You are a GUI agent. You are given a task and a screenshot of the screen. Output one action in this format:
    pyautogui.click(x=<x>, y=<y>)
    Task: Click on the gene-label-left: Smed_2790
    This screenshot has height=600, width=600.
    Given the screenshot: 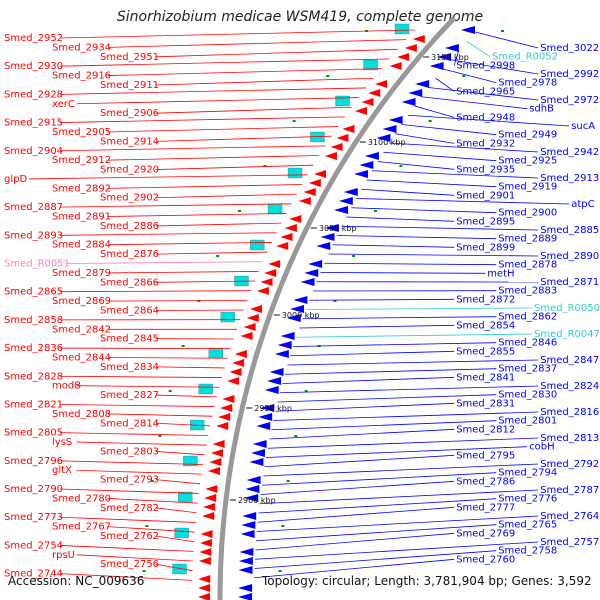 What is the action you would take?
    pyautogui.click(x=33, y=489)
    